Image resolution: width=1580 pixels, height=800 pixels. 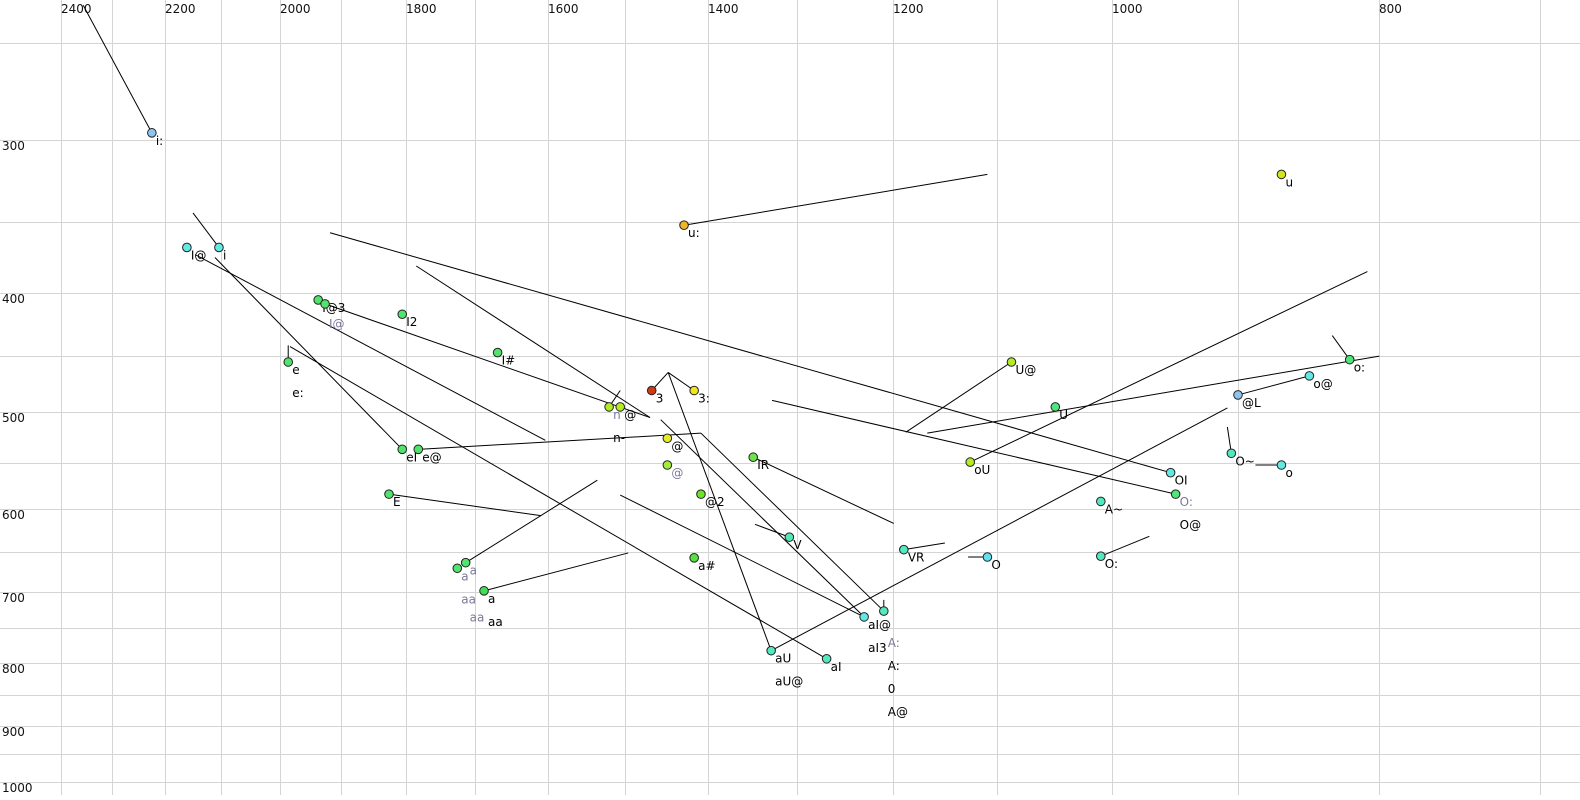 I want to click on vowel-point: eI, so click(x=407, y=454).